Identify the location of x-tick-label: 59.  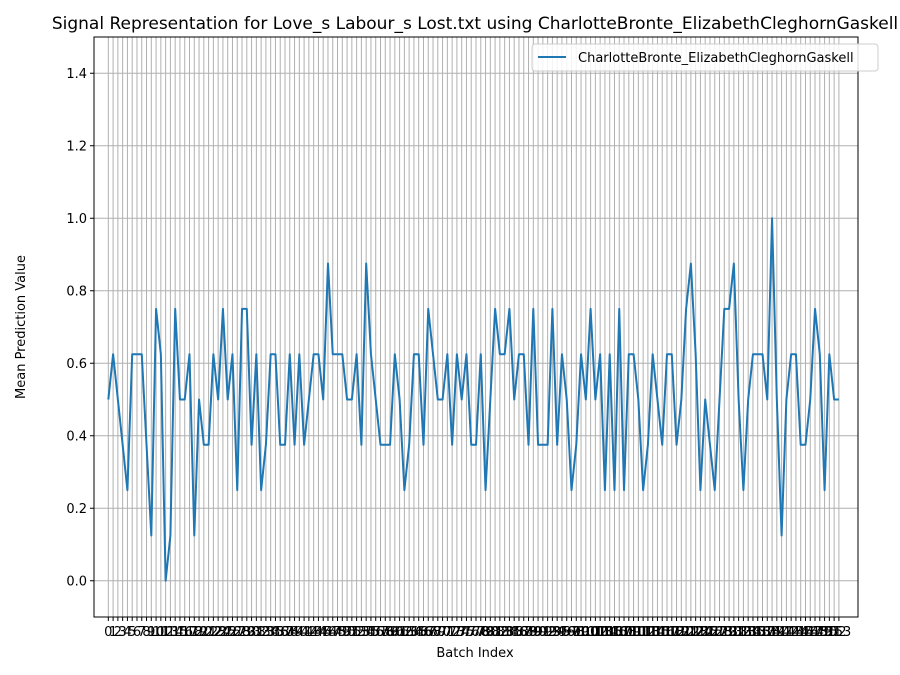
(390, 632).